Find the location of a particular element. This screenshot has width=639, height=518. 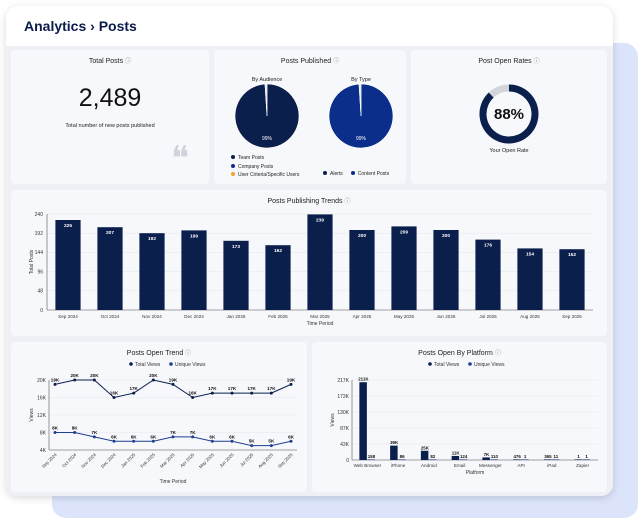

point-label: 17K is located at coordinates (232, 388).